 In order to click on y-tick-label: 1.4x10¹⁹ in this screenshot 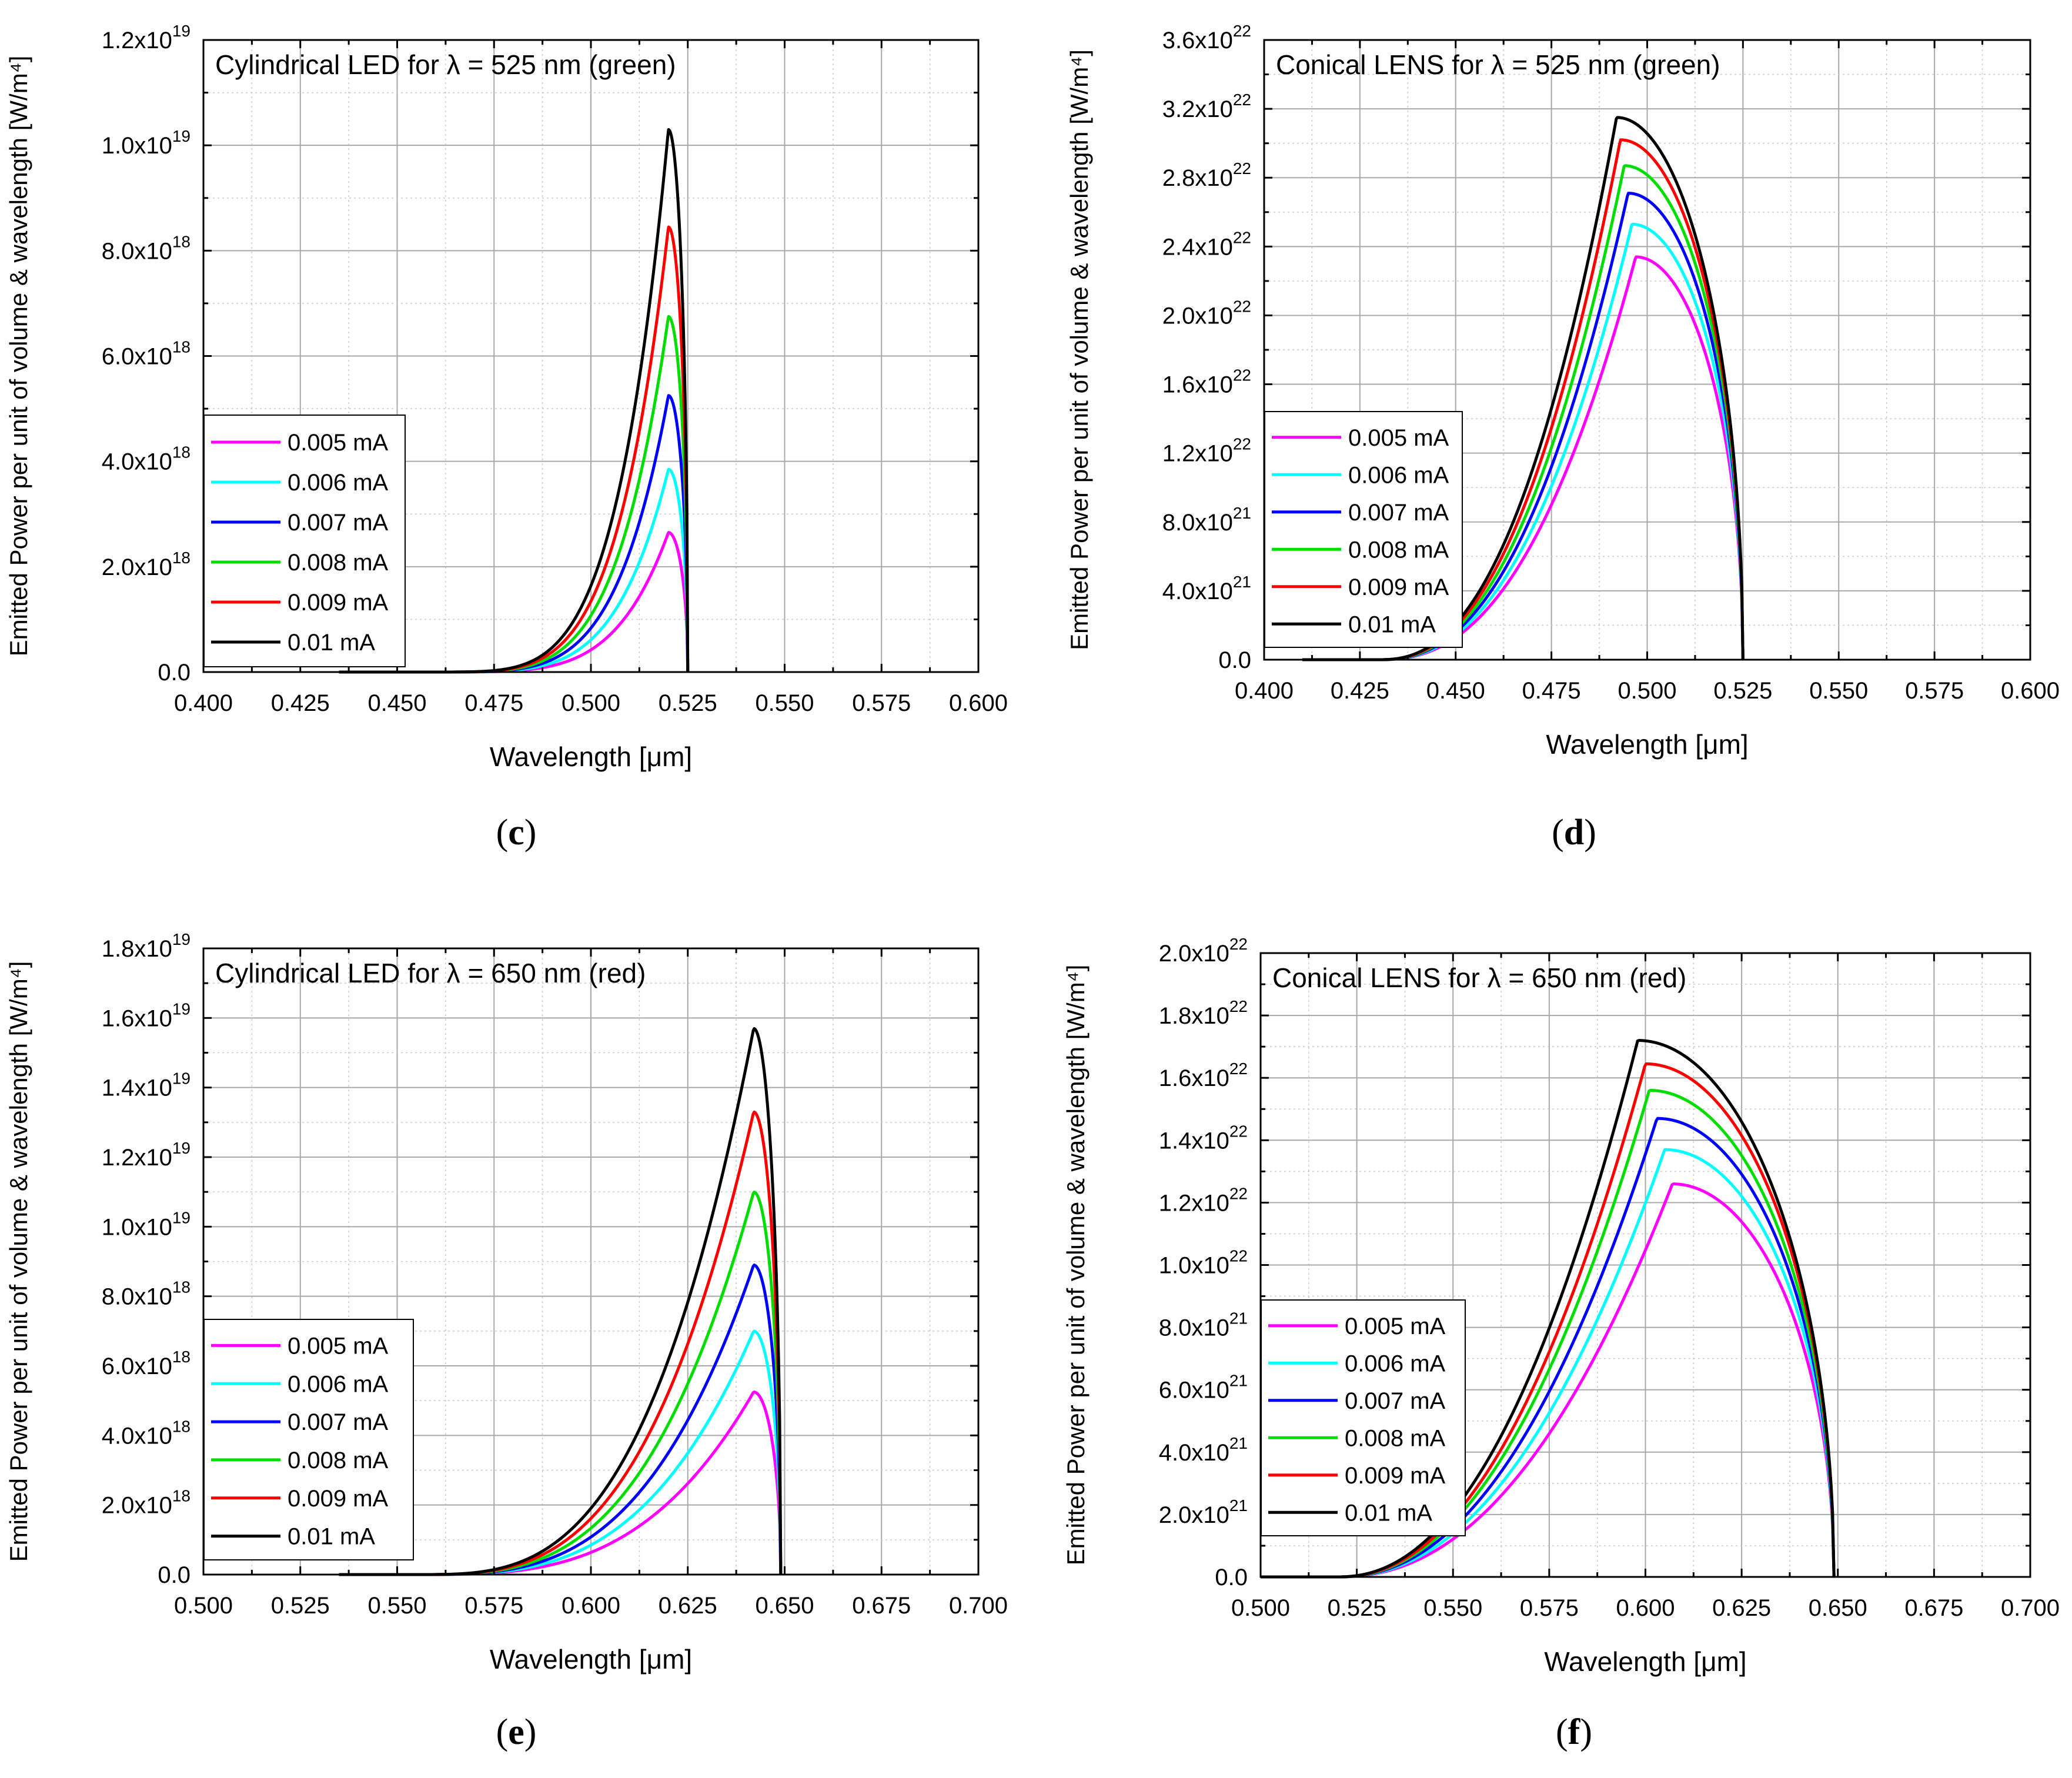, I will do `click(147, 1085)`.